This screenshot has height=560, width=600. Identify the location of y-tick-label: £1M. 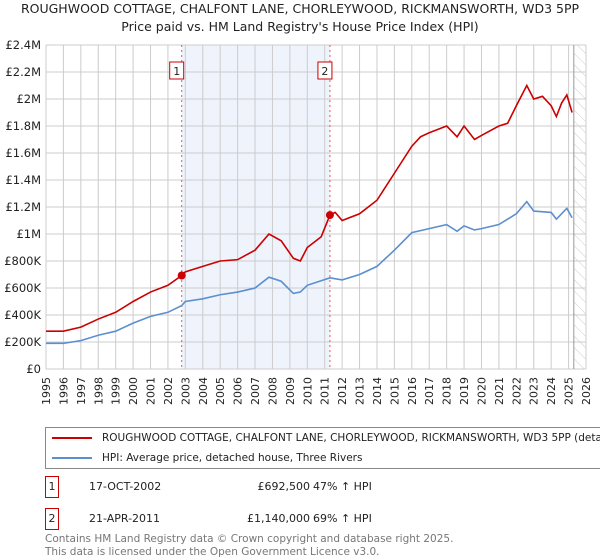
(28, 234).